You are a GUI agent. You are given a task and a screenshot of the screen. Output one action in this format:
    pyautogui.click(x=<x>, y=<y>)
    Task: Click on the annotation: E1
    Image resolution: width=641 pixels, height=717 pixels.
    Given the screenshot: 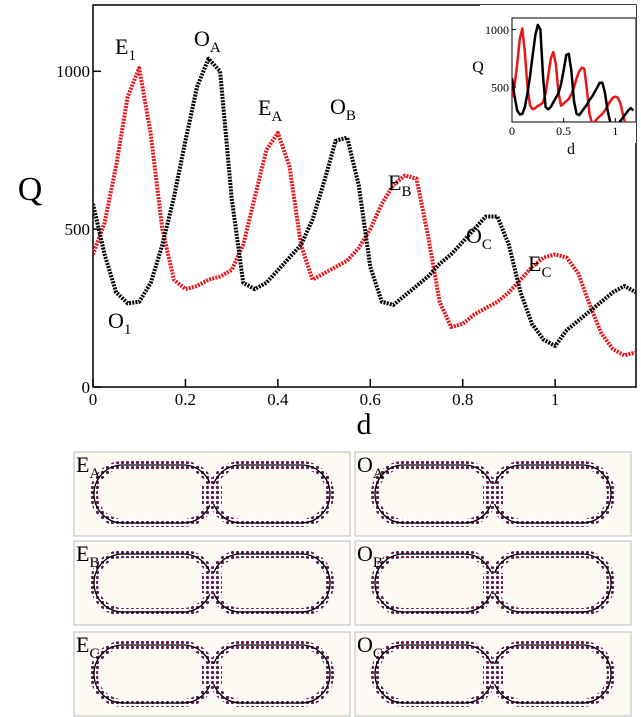 What is the action you would take?
    pyautogui.click(x=125, y=49)
    